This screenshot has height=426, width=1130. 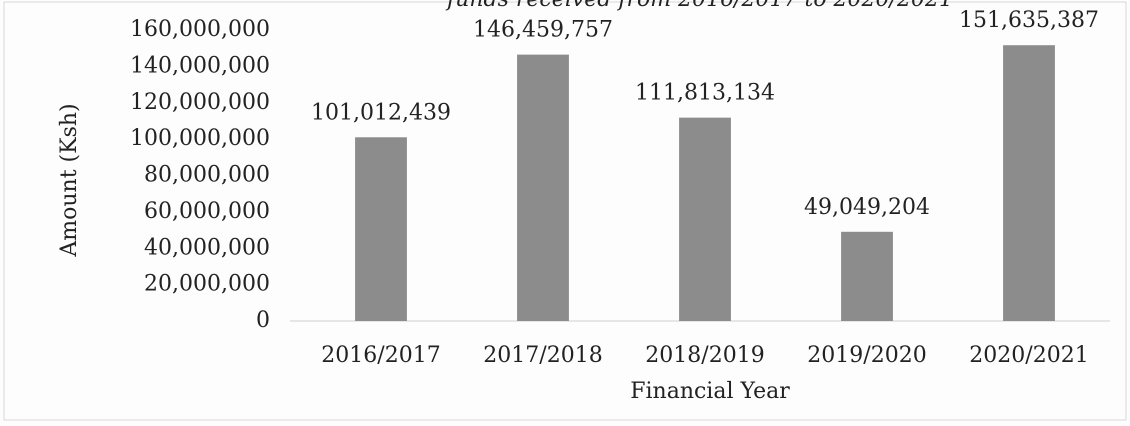 What do you see at coordinates (207, 211) in the screenshot?
I see `y-tick-label: 60,000,000` at bounding box center [207, 211].